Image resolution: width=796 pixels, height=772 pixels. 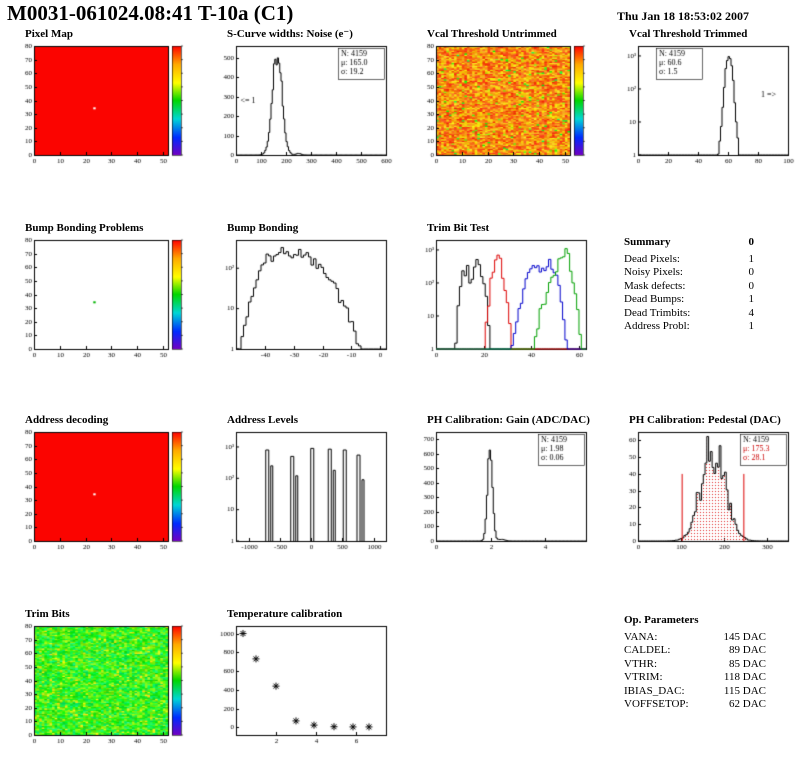 What do you see at coordinates (285, 614) in the screenshot?
I see `temp-cal-title: Temperature calibration` at bounding box center [285, 614].